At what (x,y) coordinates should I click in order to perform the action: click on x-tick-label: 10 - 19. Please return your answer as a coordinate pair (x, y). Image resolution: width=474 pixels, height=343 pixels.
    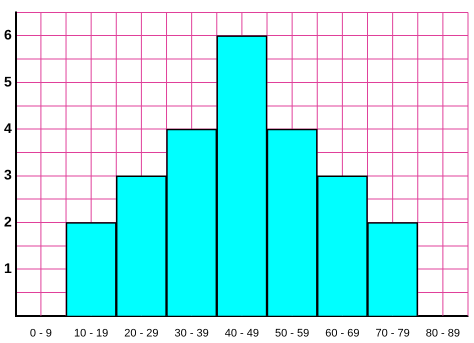
    Looking at the image, I should click on (91, 333).